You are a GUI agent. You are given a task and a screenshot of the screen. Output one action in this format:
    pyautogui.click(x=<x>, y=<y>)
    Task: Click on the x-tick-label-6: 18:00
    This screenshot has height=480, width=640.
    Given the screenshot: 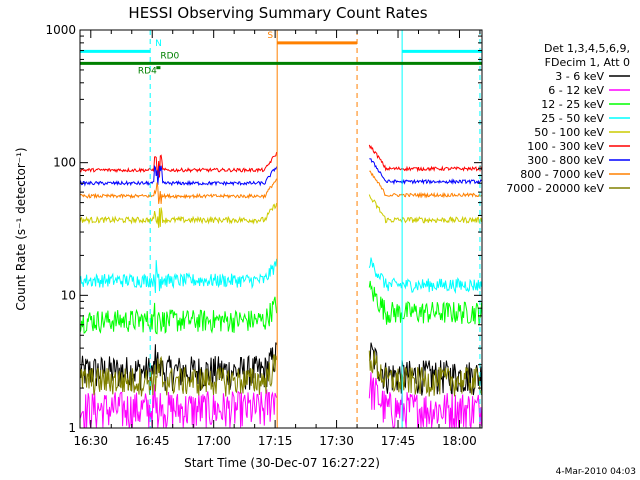 What is the action you would take?
    pyautogui.click(x=459, y=441)
    